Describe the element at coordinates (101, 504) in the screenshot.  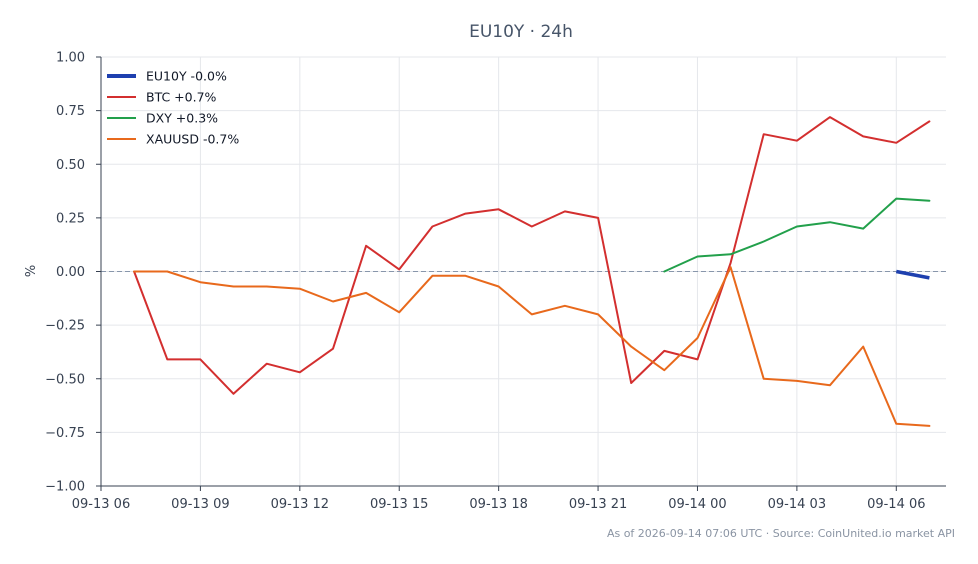
I see `x-tick-label: 09-13 06` at that location.